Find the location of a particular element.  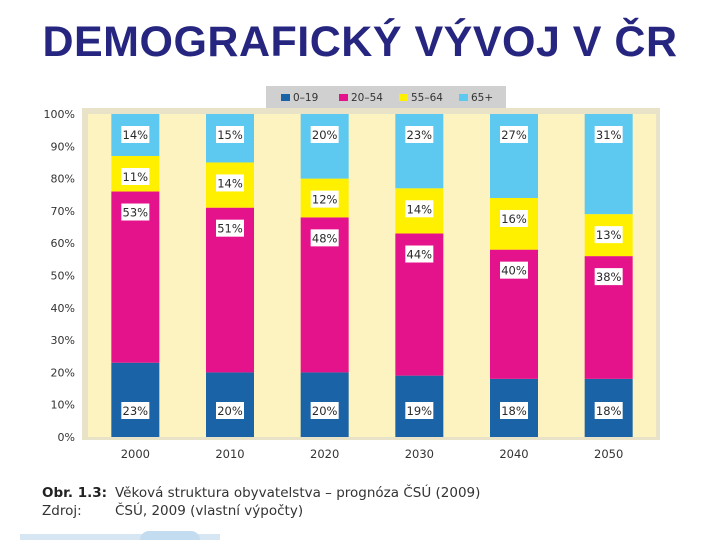

caption-source-label: Zdroj: is located at coordinates (62, 511).